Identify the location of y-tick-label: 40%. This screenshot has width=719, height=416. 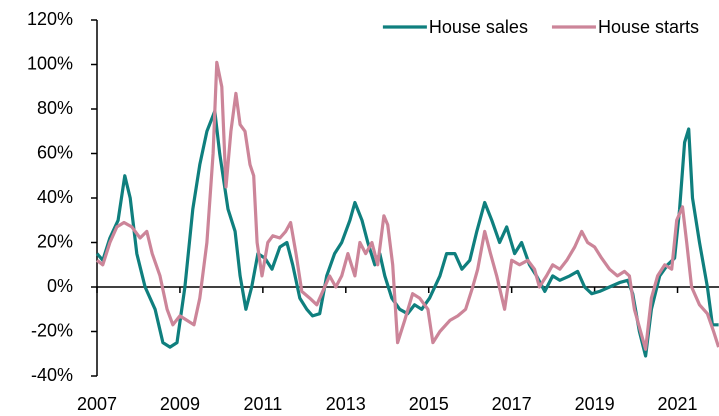
(55, 197).